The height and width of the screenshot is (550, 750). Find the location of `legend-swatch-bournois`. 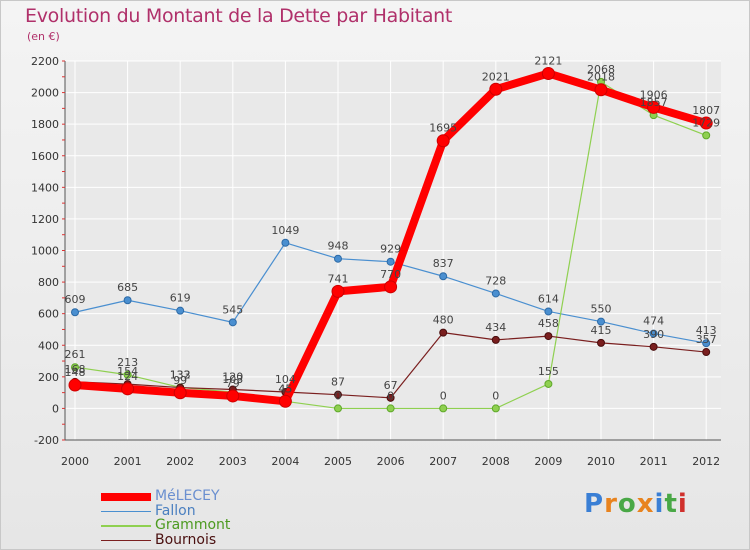

legend-swatch-bournois is located at coordinates (126, 540).